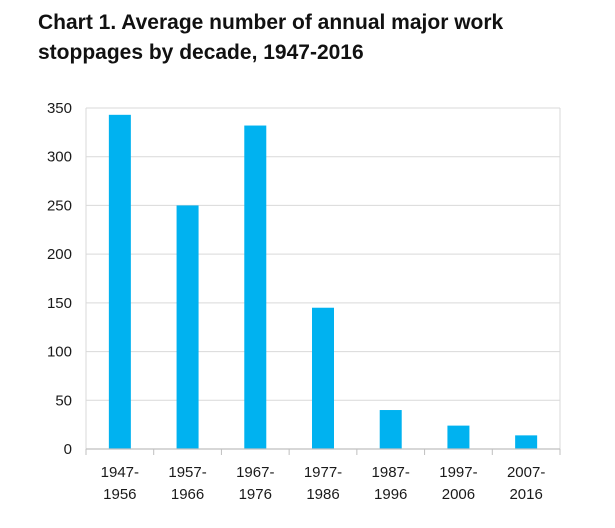 The width and height of the screenshot is (615, 528). I want to click on y-tick-label: 150, so click(59, 303).